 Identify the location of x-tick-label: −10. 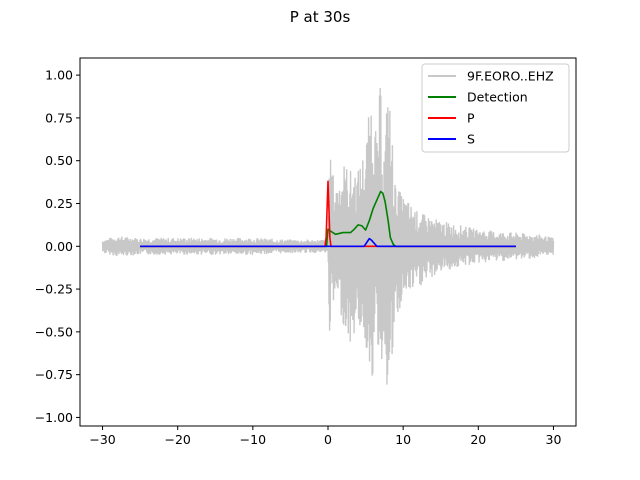
(253, 439).